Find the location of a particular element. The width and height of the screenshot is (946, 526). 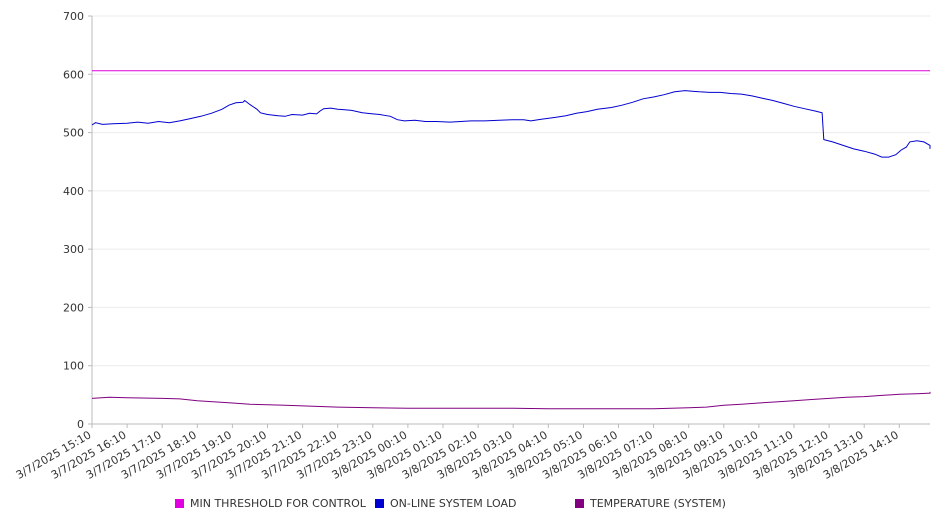

legend-label-threshold: MIN THRESHOLD FOR CONTROL is located at coordinates (278, 503).